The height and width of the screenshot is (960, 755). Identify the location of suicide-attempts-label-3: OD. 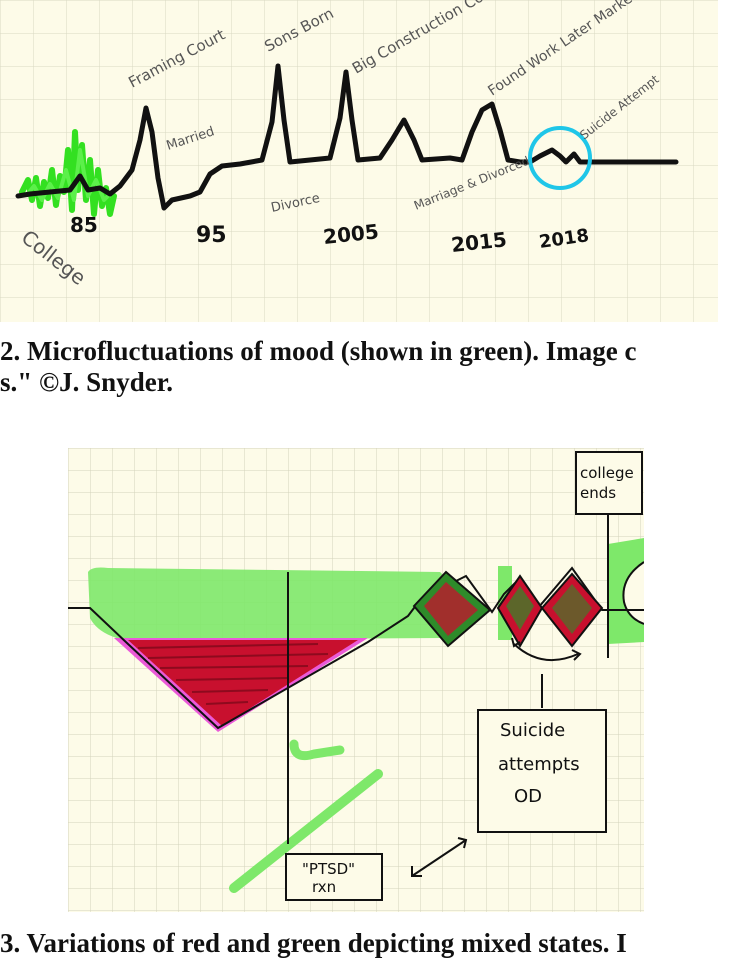
(528, 796).